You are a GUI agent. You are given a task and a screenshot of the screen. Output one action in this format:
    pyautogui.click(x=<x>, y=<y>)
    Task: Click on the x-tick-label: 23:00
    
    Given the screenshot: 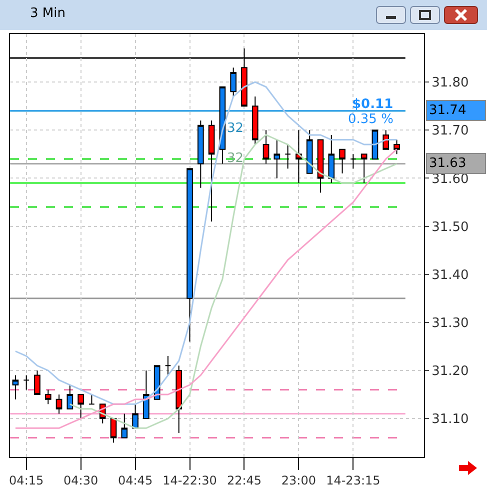 What is the action you would take?
    pyautogui.click(x=298, y=480)
    